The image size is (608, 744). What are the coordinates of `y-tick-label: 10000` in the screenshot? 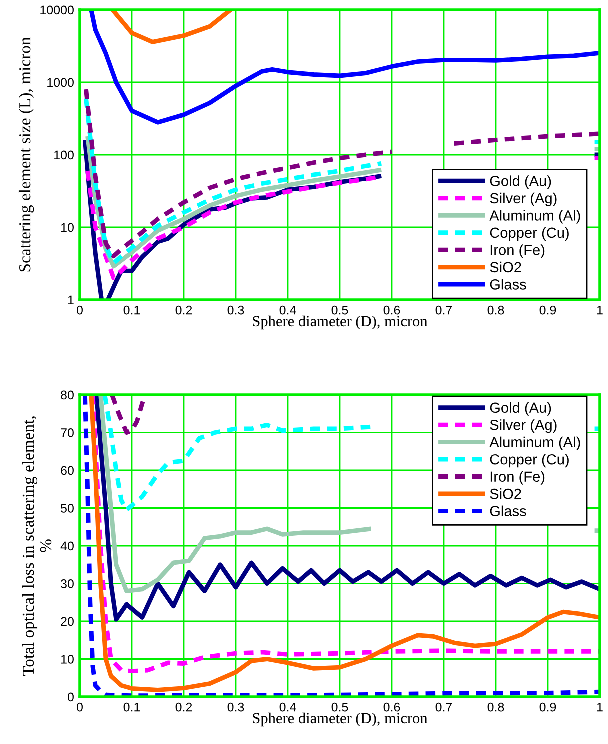 It's located at (57, 10).